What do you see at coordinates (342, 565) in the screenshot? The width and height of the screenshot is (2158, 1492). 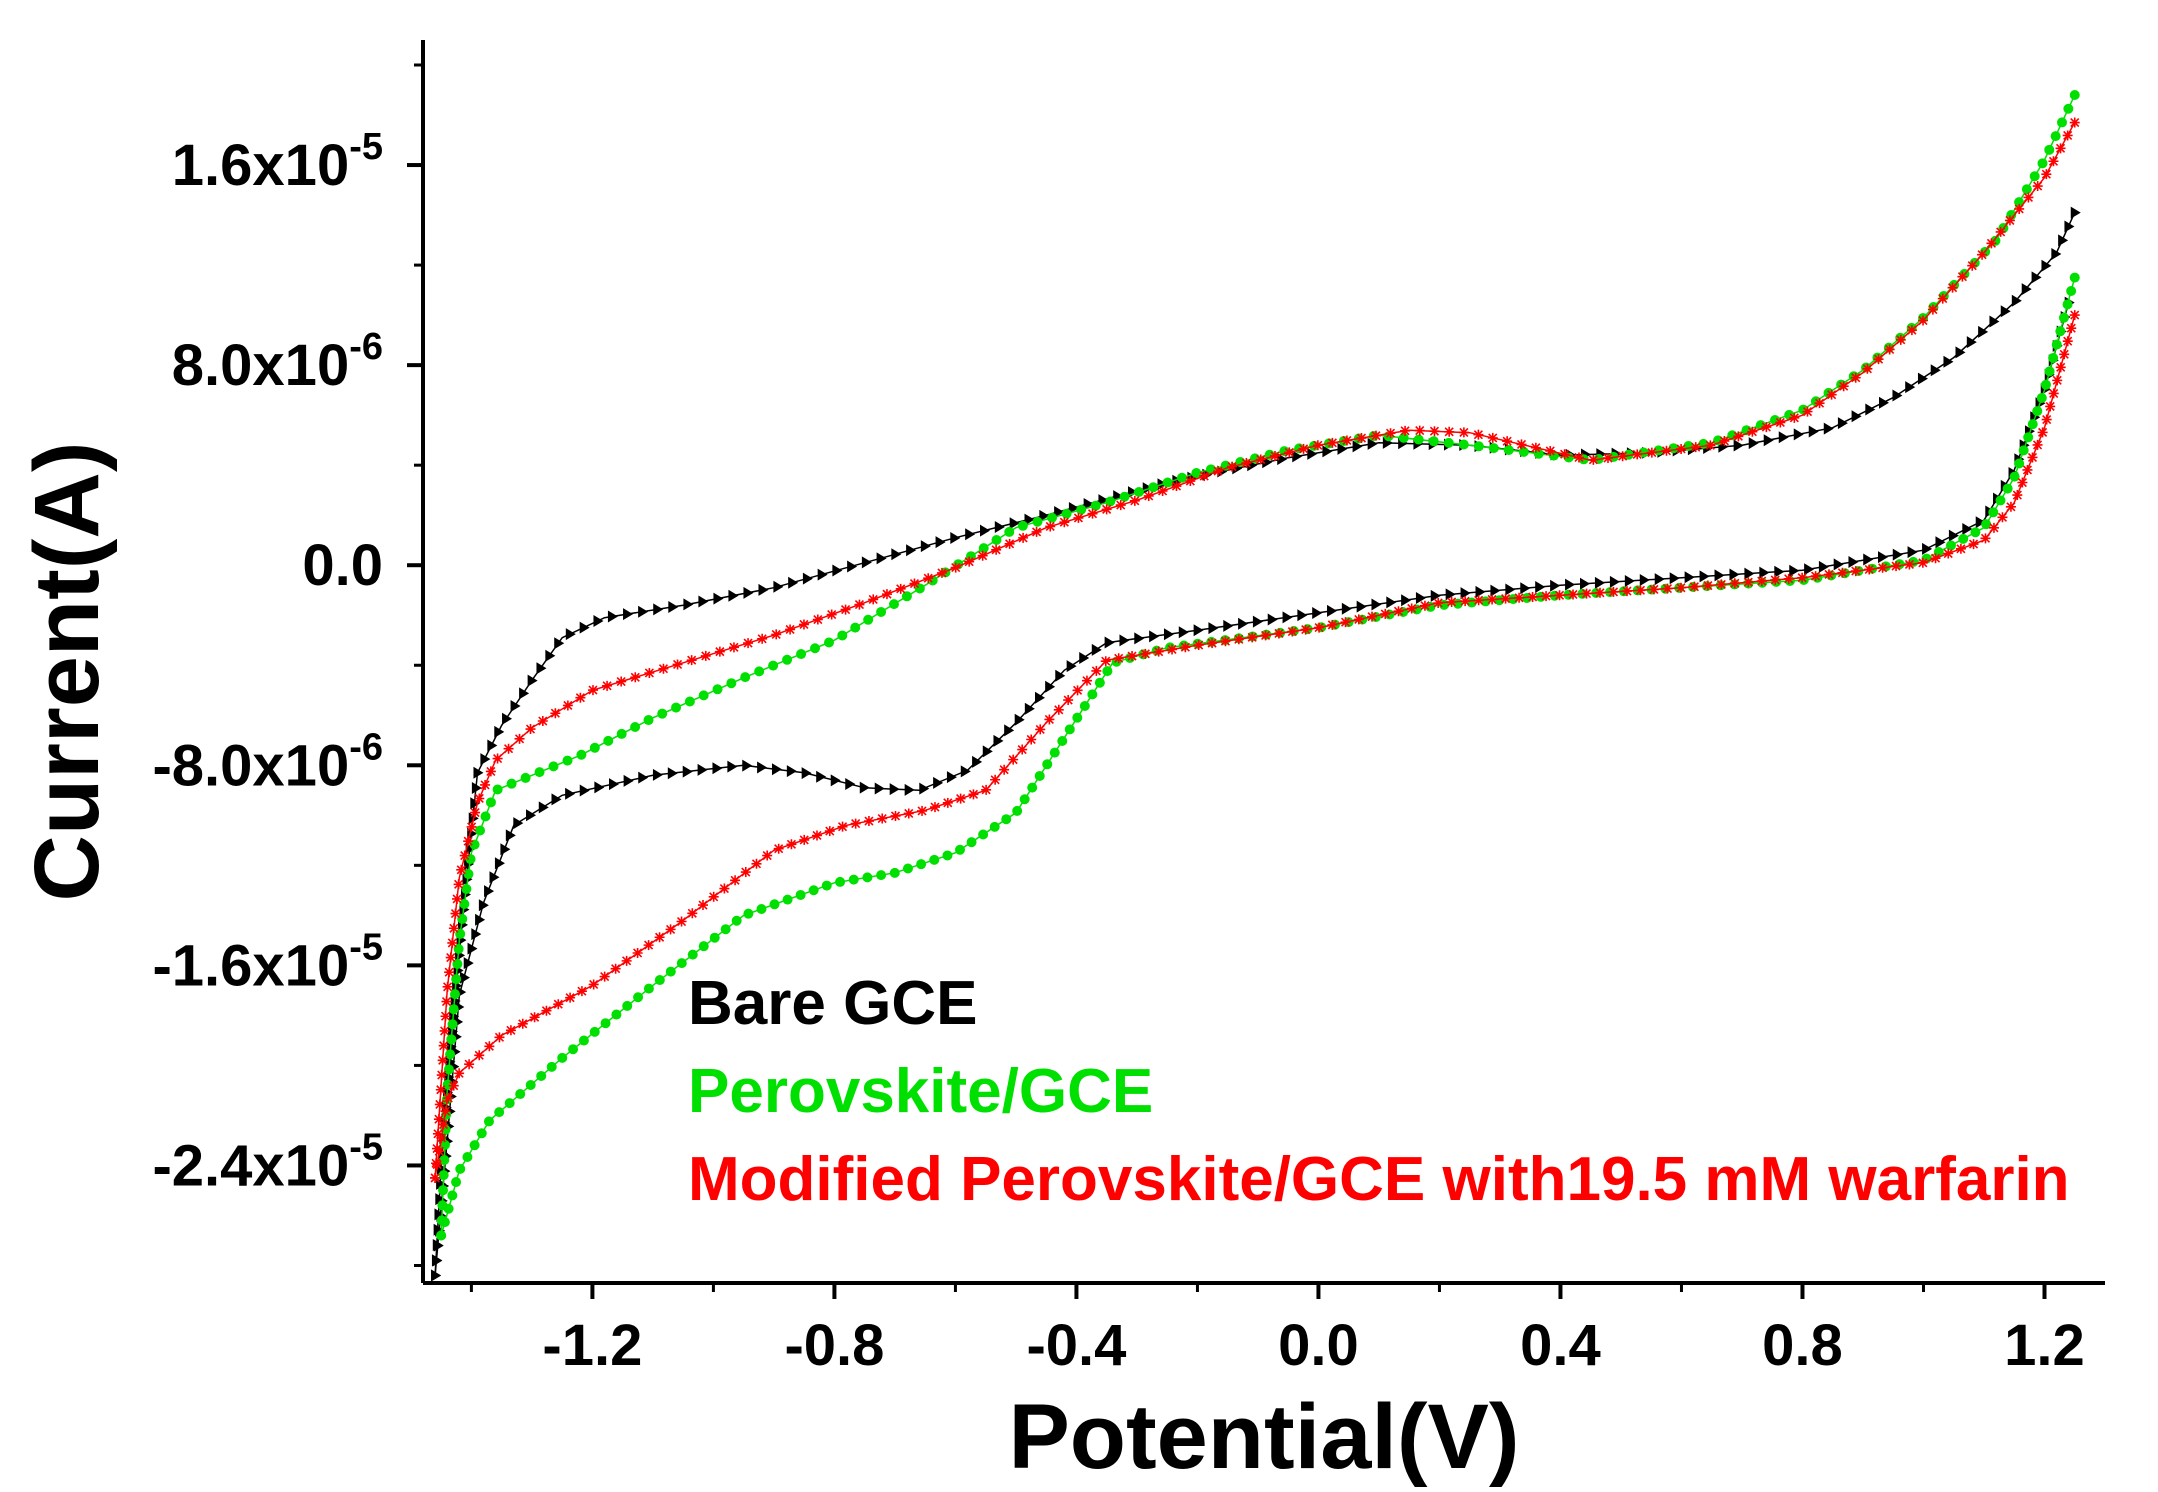 I see `y-tick-label: 0.0` at bounding box center [342, 565].